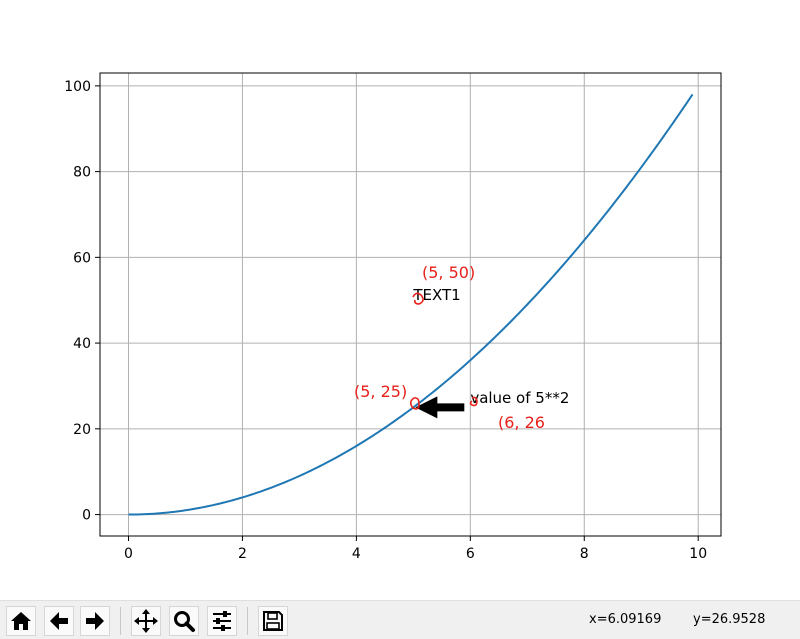 The width and height of the screenshot is (800, 639). What do you see at coordinates (130, 0) in the screenshot?
I see `top-strip` at bounding box center [130, 0].